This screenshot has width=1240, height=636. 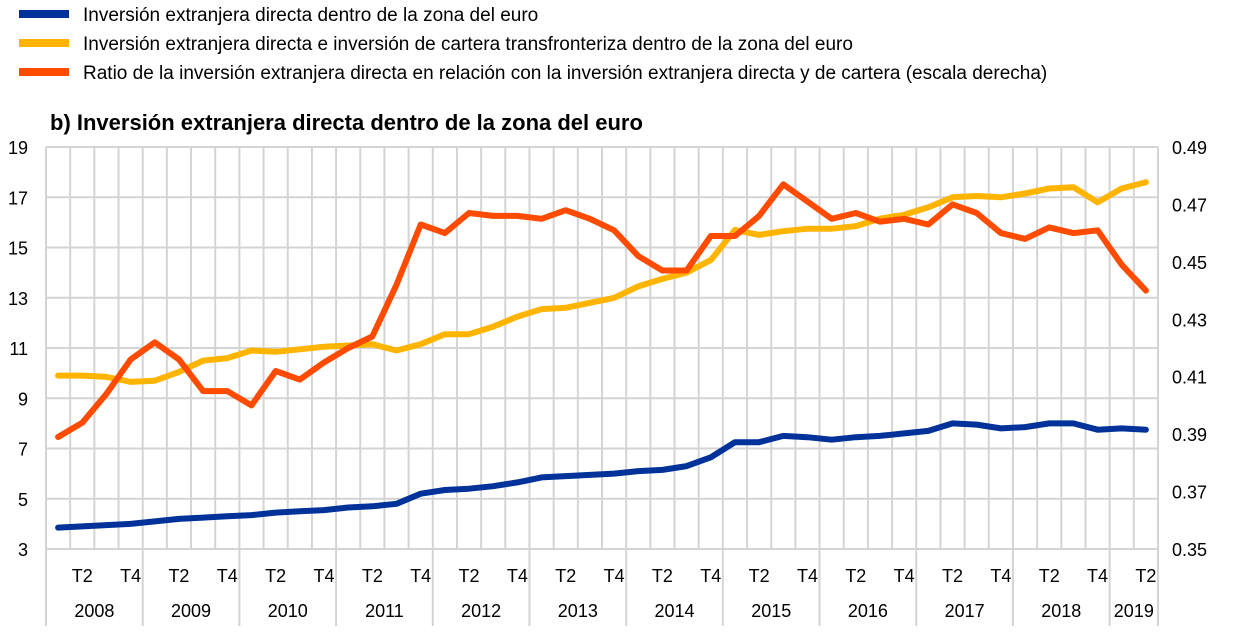 I want to click on x-year-label: 2018, so click(x=1061, y=611).